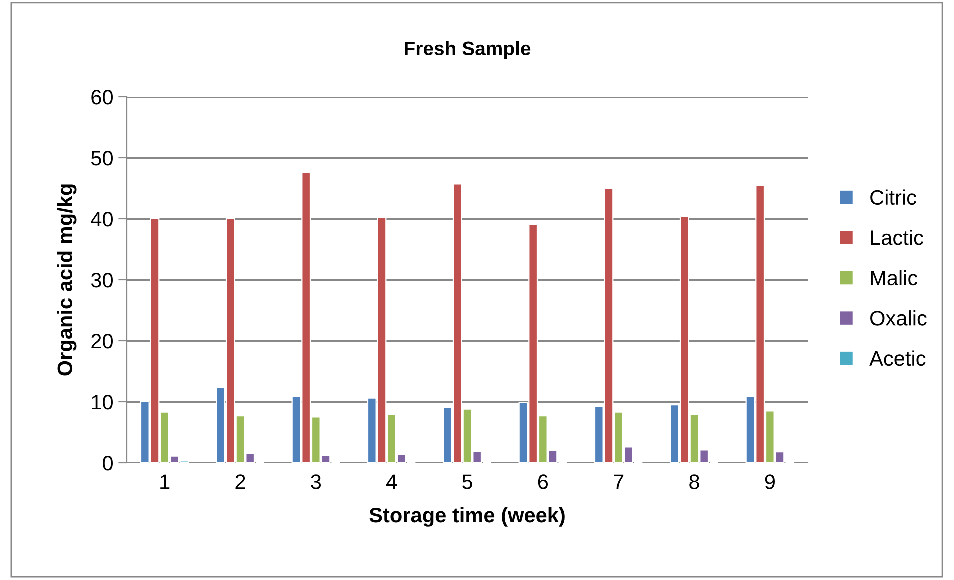  What do you see at coordinates (894, 278) in the screenshot?
I see `legend-label: Malic` at bounding box center [894, 278].